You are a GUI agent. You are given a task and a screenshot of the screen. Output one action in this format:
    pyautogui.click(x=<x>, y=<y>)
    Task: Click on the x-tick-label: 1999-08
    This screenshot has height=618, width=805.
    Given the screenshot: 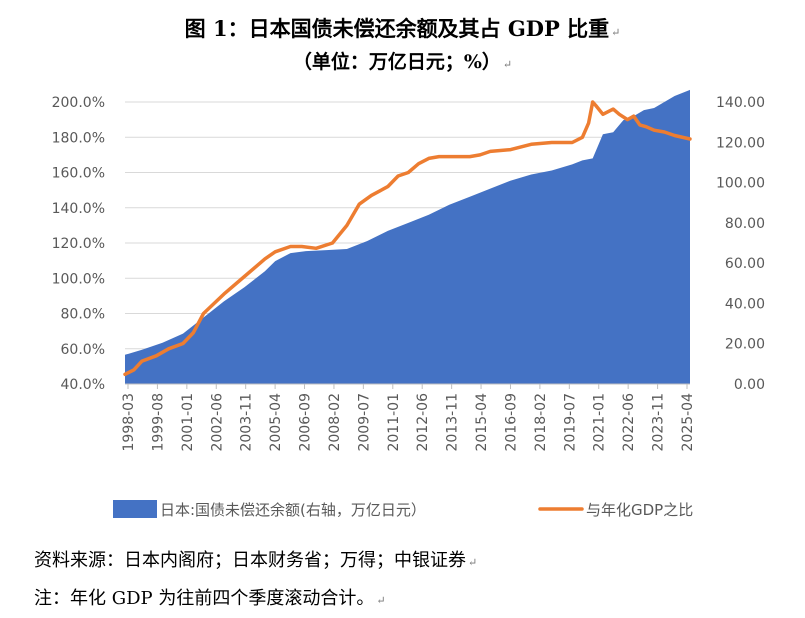 What is the action you would take?
    pyautogui.click(x=158, y=422)
    